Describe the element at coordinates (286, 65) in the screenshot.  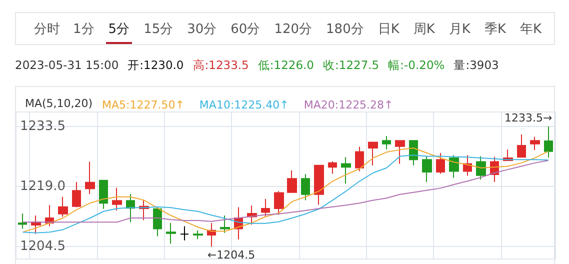
I see `text: 低:1226.0` at that location.